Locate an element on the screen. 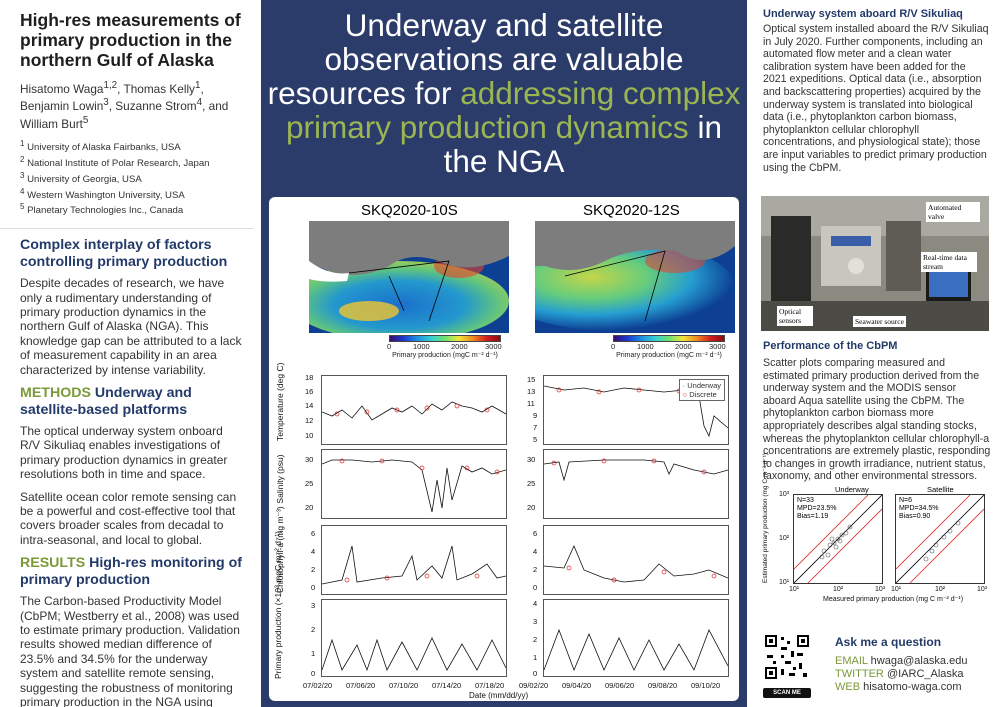 This screenshot has width=1000, height=707. map-title-right: SKQ2020-12S is located at coordinates (631, 210).